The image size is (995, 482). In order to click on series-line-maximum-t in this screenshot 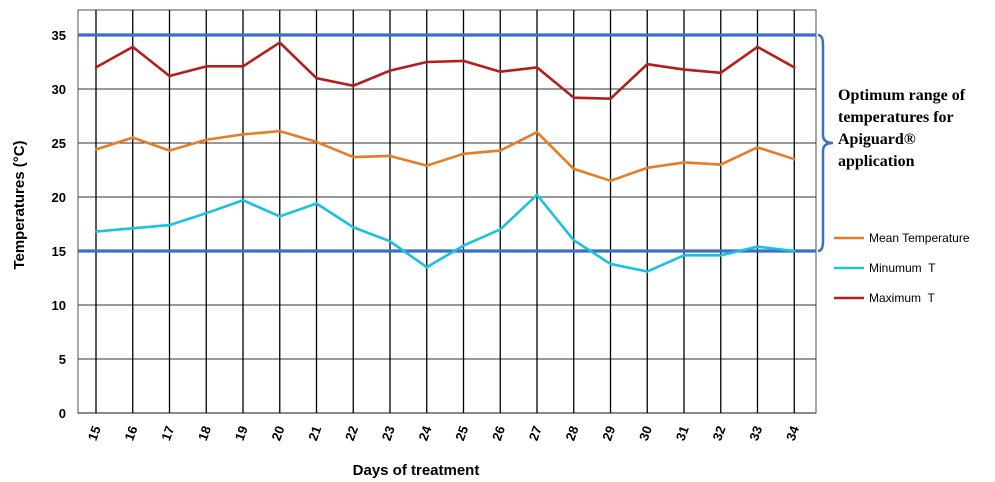, I will do `click(445, 71)`.